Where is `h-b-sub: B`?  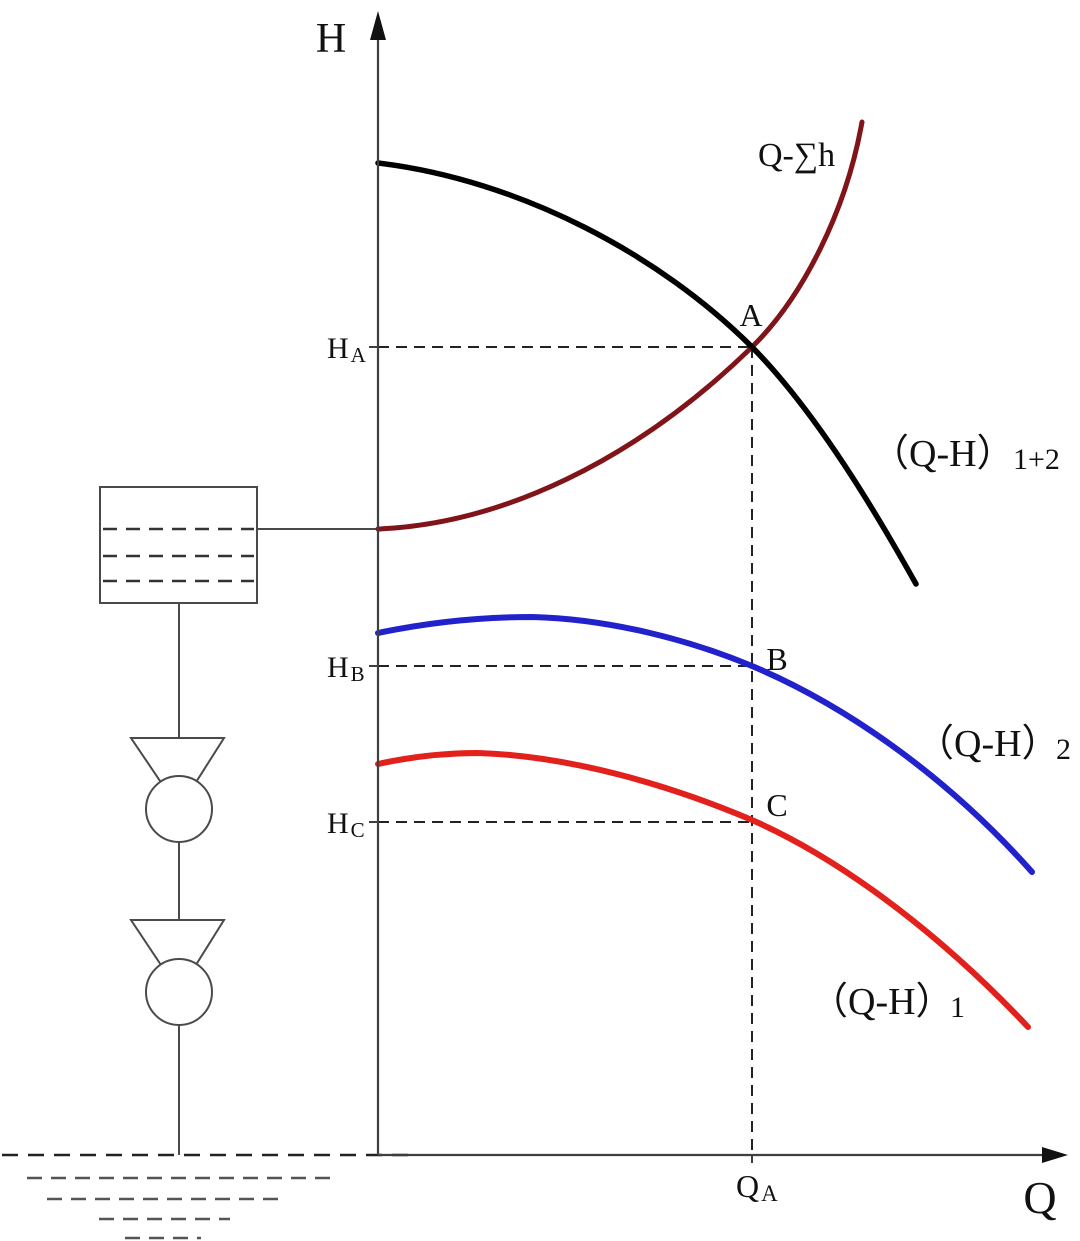
h-b-sub: B is located at coordinates (358, 674).